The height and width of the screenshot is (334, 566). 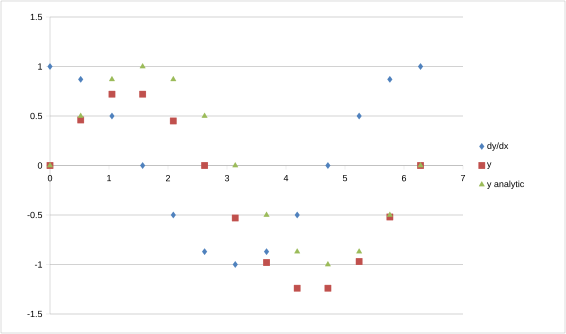 What do you see at coordinates (36, 116) in the screenshot?
I see `y-tick-label: 0.5` at bounding box center [36, 116].